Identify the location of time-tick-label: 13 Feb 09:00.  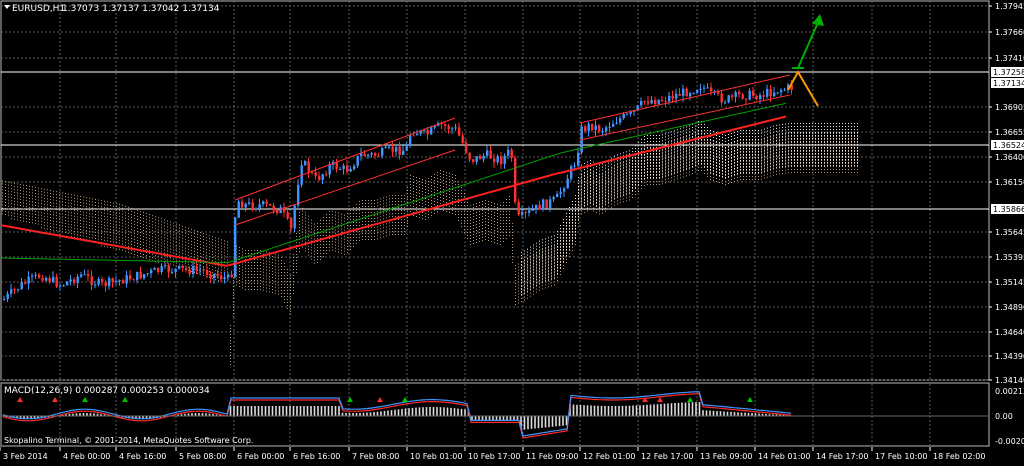
(726, 456).